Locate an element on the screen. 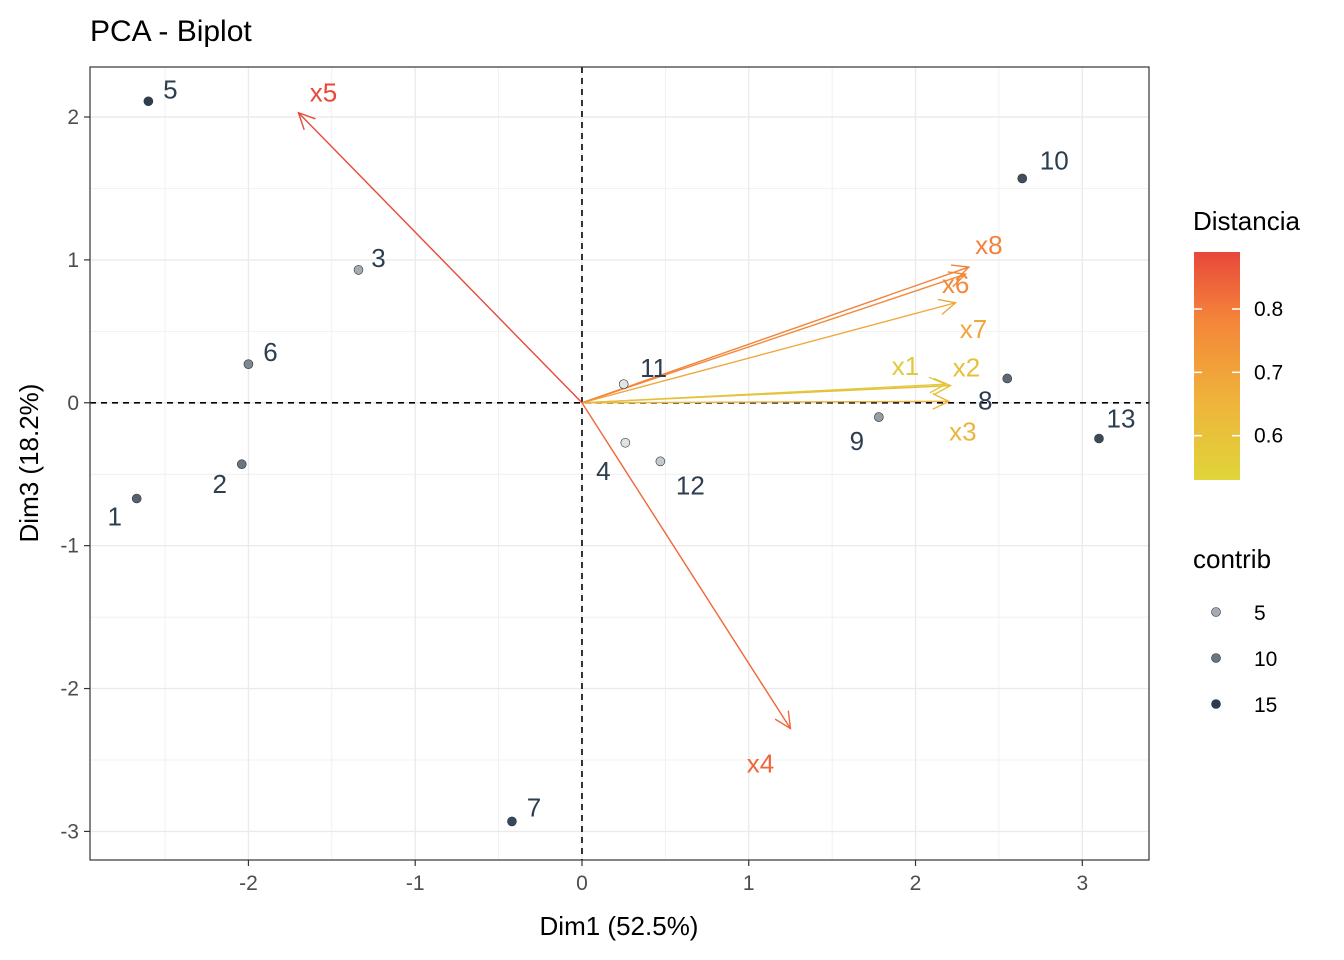 This screenshot has width=1344, height=960. x-tick-label: 0 is located at coordinates (582, 883).